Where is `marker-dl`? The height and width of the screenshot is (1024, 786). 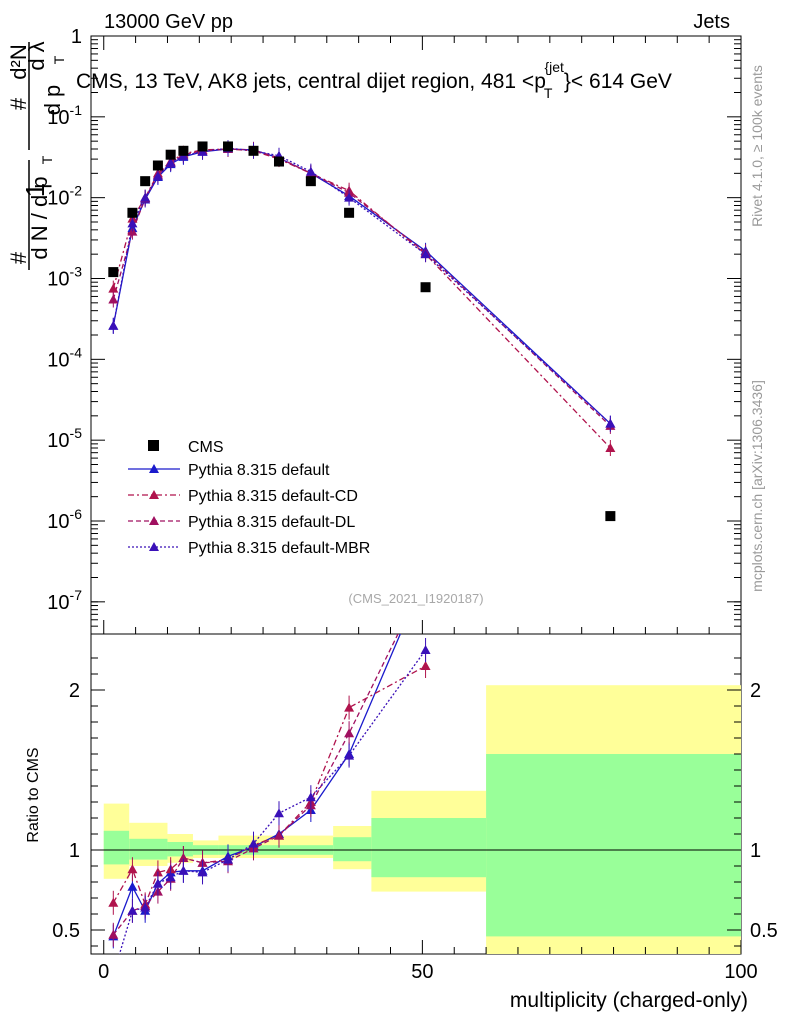
marker-dl is located at coordinates (113, 299).